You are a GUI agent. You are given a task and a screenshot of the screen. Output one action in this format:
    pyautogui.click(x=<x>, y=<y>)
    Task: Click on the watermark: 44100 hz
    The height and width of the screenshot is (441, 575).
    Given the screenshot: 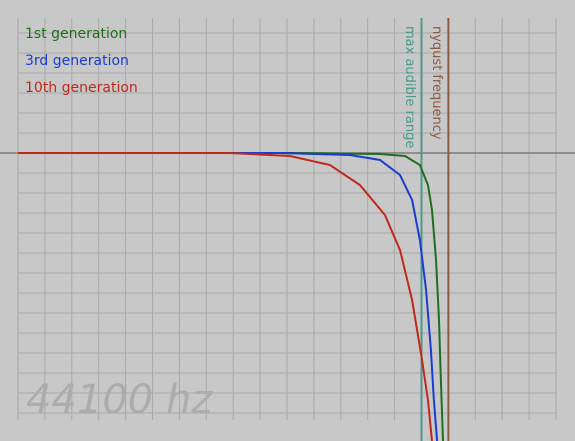 What is the action you would take?
    pyautogui.click(x=119, y=400)
    